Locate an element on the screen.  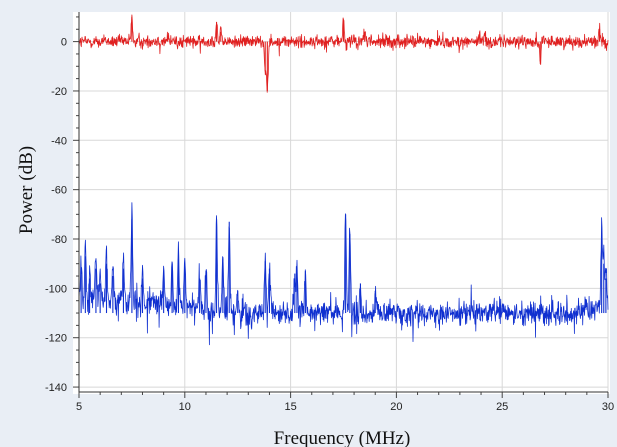
y-tick-label: -60 is located at coordinates (59, 191).